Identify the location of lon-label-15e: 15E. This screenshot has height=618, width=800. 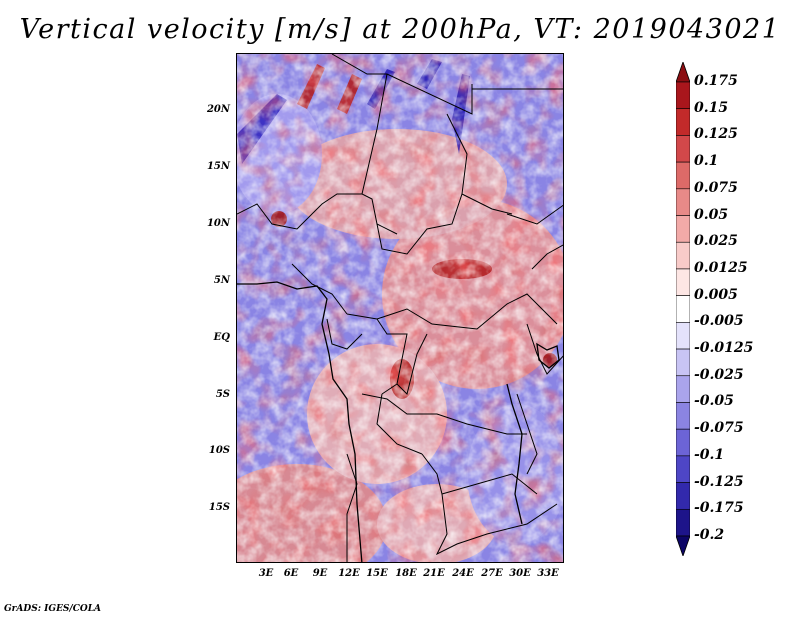
(377, 573).